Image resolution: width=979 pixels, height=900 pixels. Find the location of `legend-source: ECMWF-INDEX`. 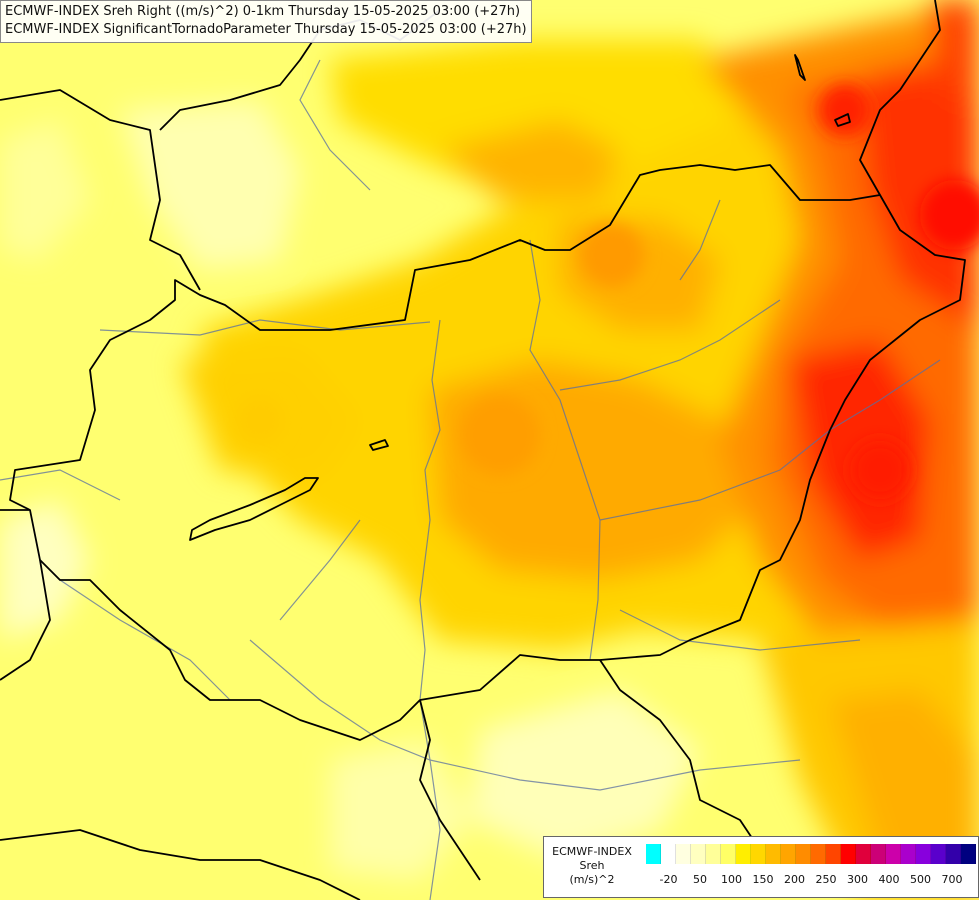

legend-source: ECMWF-INDEX is located at coordinates (592, 851).